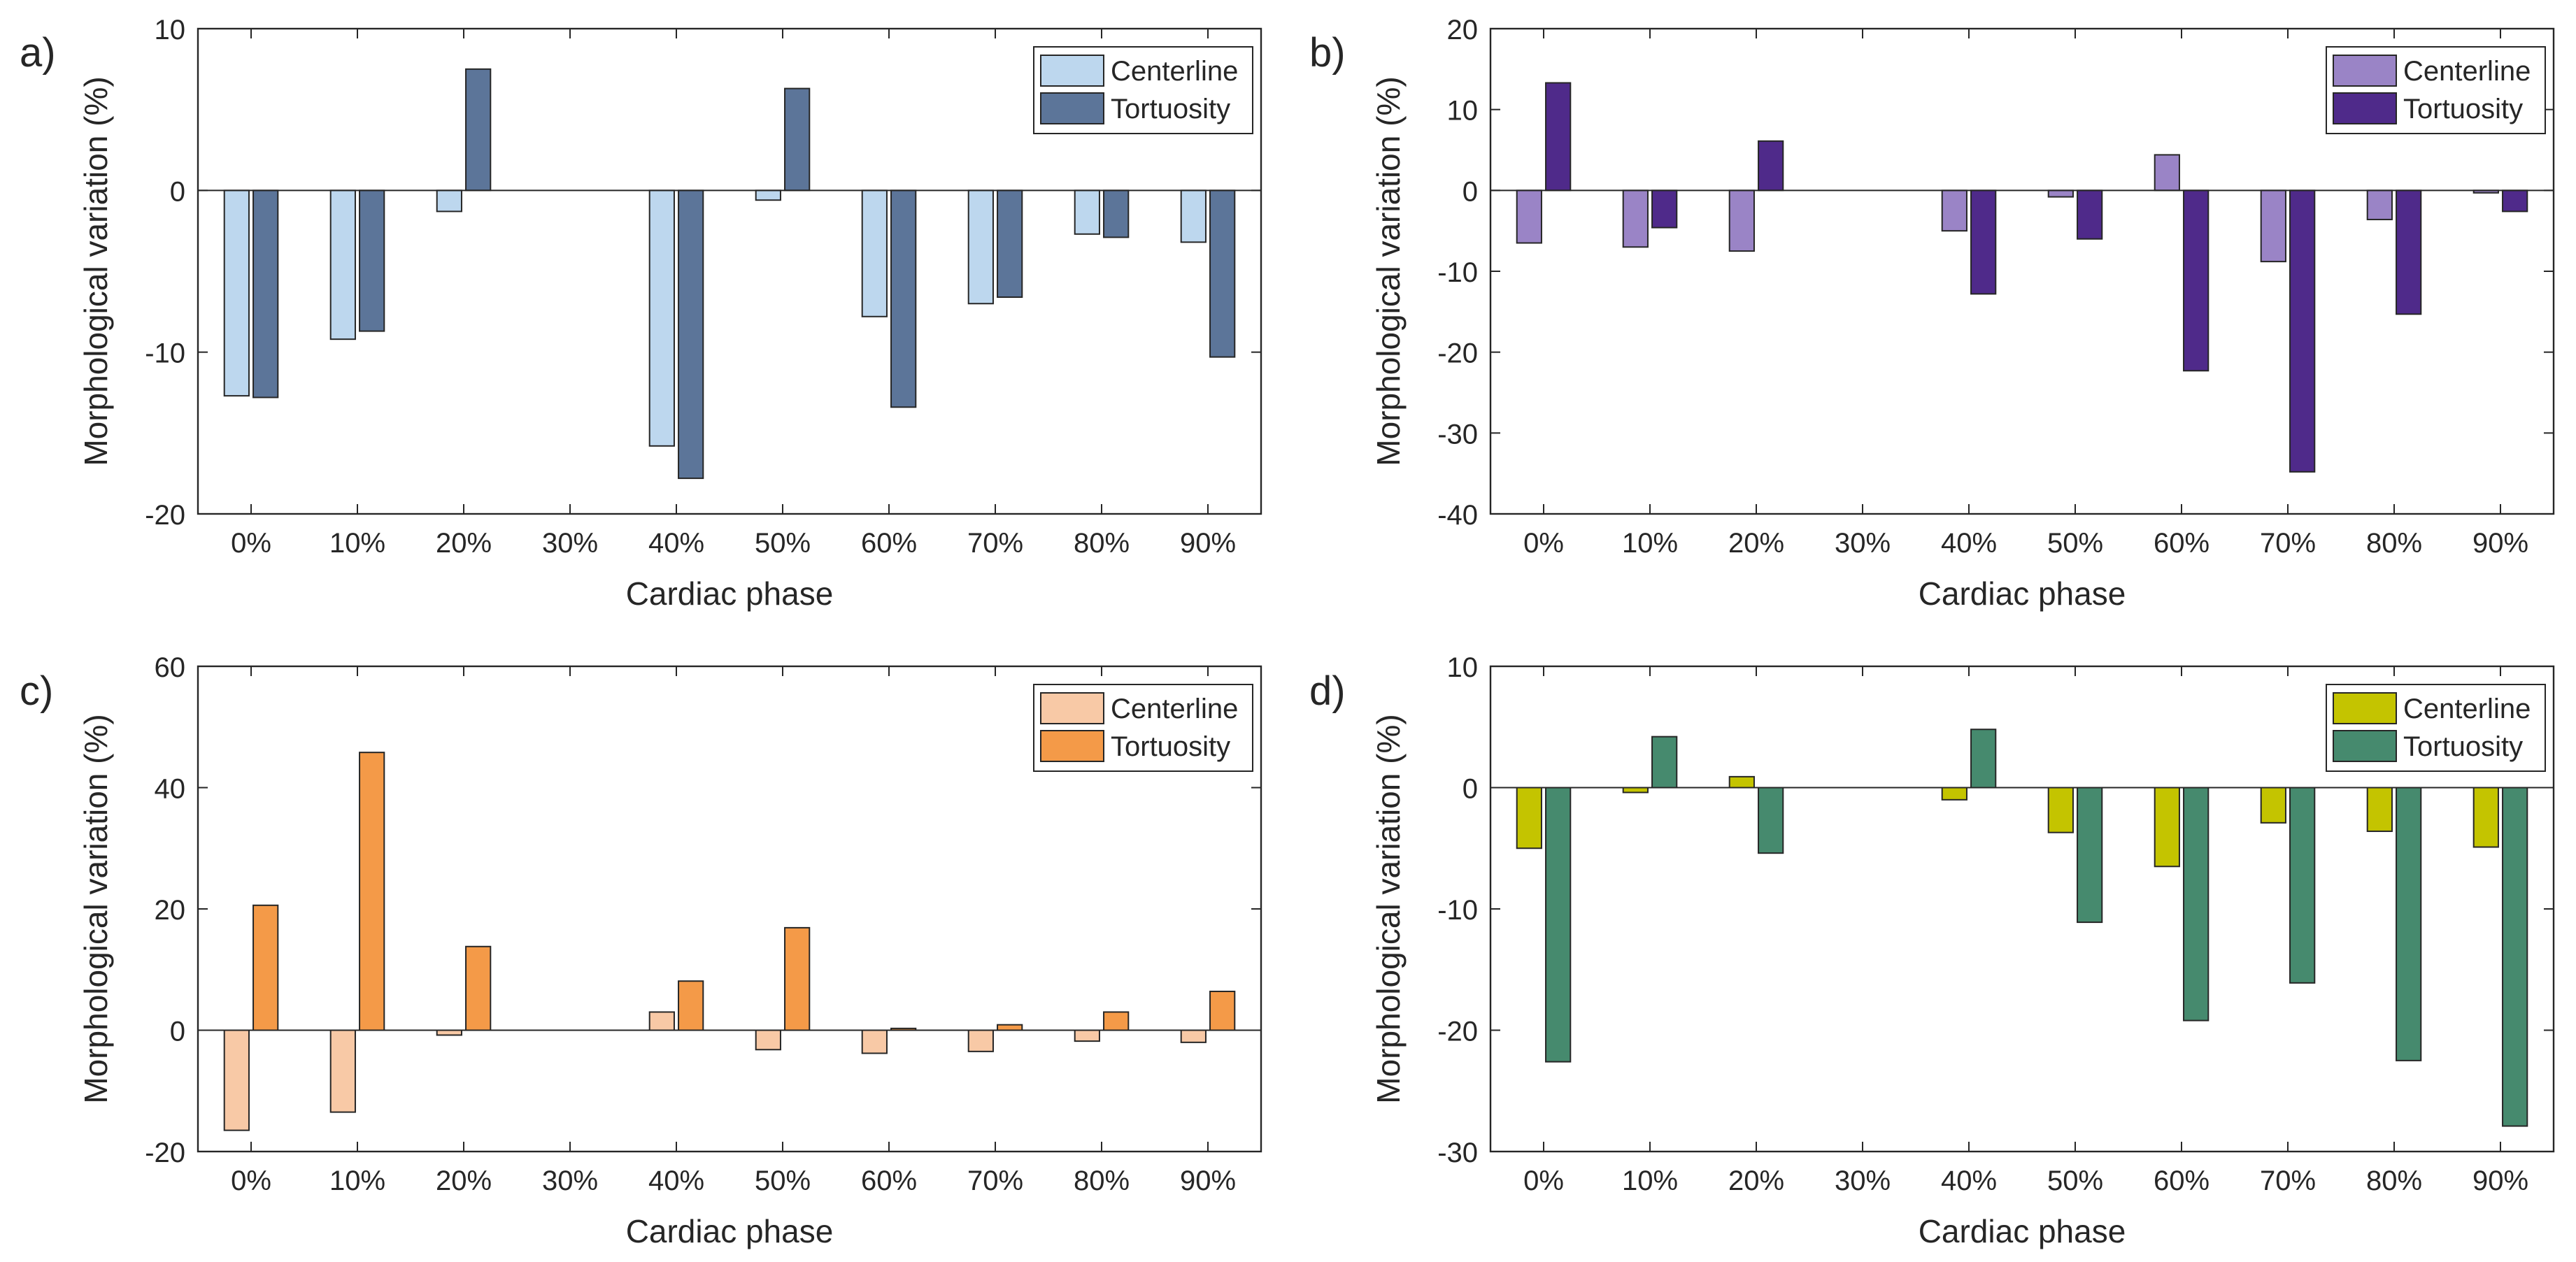 The height and width of the screenshot is (1262, 2576). I want to click on y-tick-label: -40, so click(1457, 515).